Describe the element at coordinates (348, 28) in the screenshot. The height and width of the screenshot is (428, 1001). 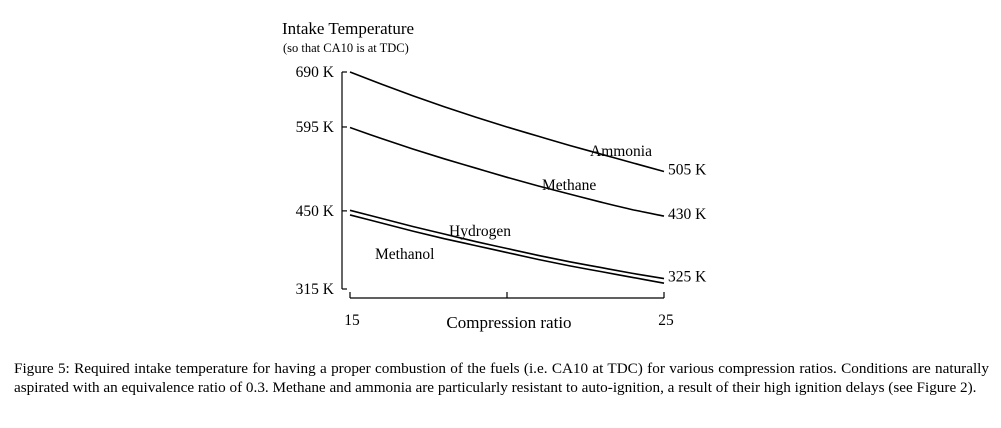
I see `chart-title: Intake Temperature` at that location.